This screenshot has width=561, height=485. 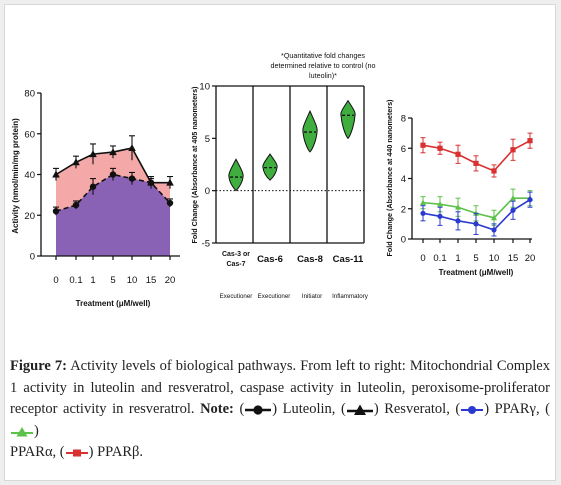 What do you see at coordinates (350, 296) in the screenshot?
I see `category-role-label: Inflammatory` at bounding box center [350, 296].